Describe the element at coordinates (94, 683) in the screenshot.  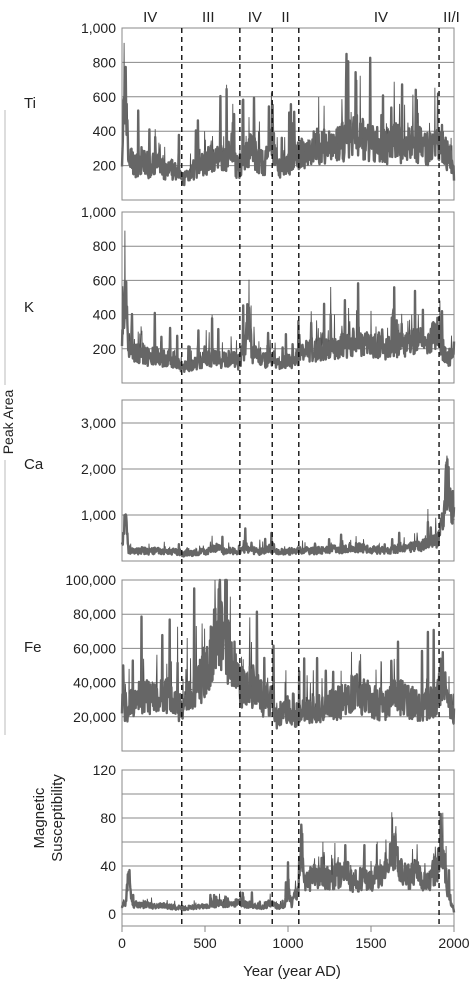
I see `y-tick-label: 40,000` at that location.